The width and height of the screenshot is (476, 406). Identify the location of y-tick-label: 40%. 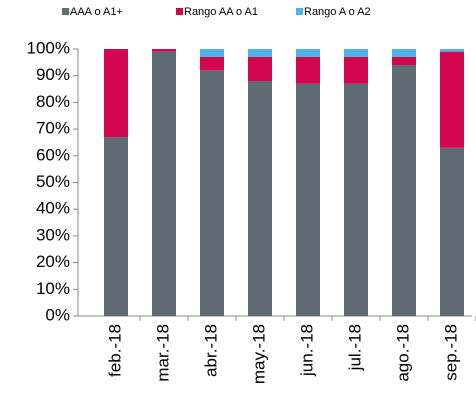
(53, 208).